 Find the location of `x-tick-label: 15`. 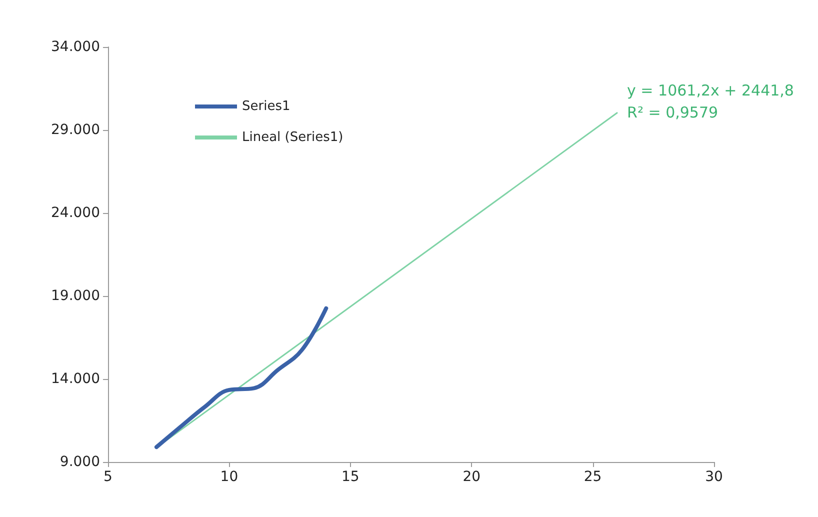

x-tick-label: 15 is located at coordinates (350, 477).